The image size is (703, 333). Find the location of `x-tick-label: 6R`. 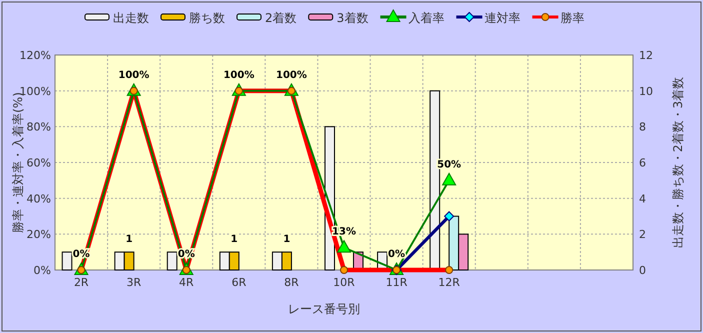

x-tick-label: 6R is located at coordinates (239, 282).